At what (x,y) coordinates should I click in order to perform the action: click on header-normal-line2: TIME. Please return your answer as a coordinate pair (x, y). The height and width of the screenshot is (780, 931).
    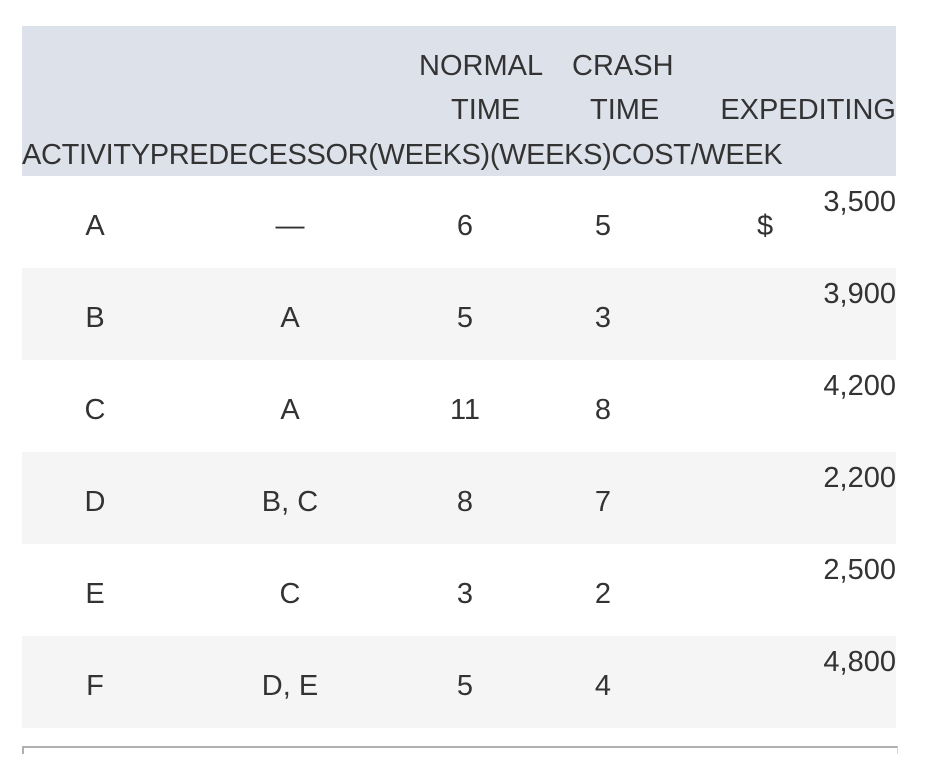
    Looking at the image, I should click on (486, 110).